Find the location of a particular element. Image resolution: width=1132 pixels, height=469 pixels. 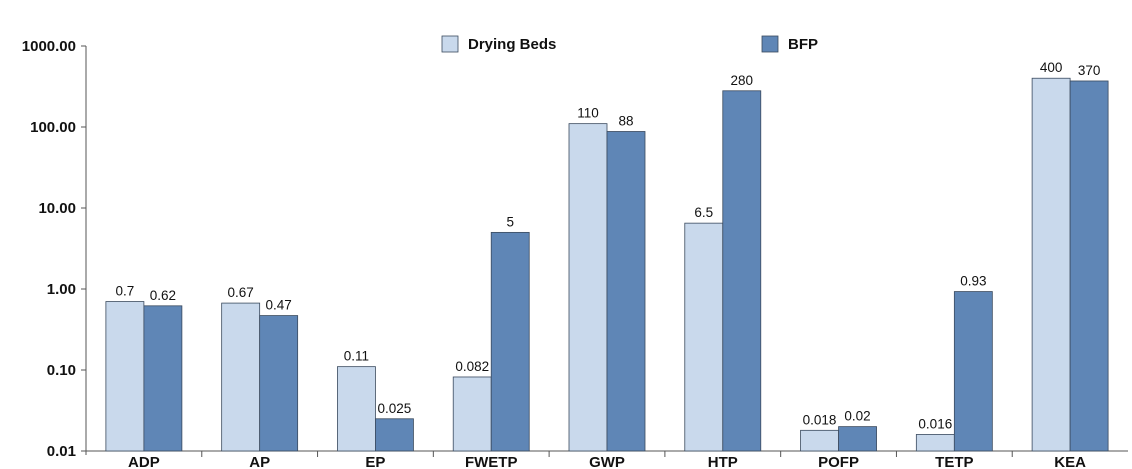

data-label: 0.016 is located at coordinates (935, 423).